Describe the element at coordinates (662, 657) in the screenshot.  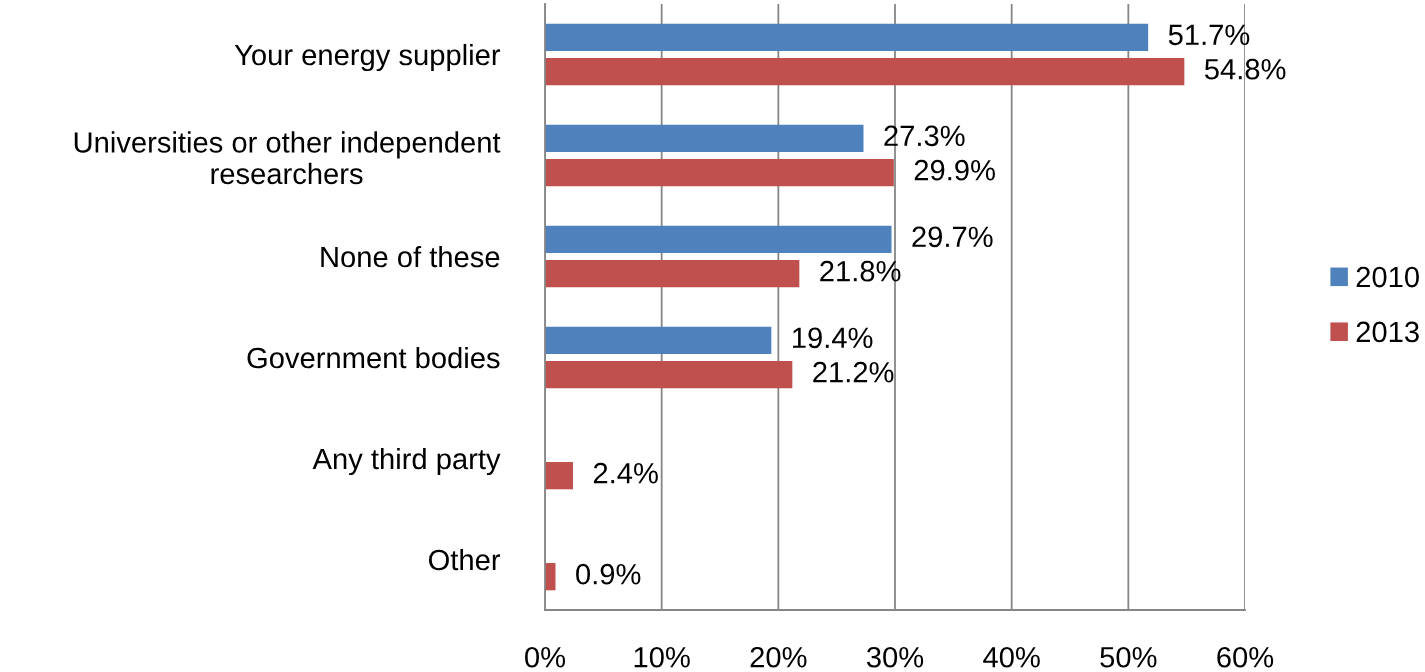
I see `x-tick-label: 10%` at that location.